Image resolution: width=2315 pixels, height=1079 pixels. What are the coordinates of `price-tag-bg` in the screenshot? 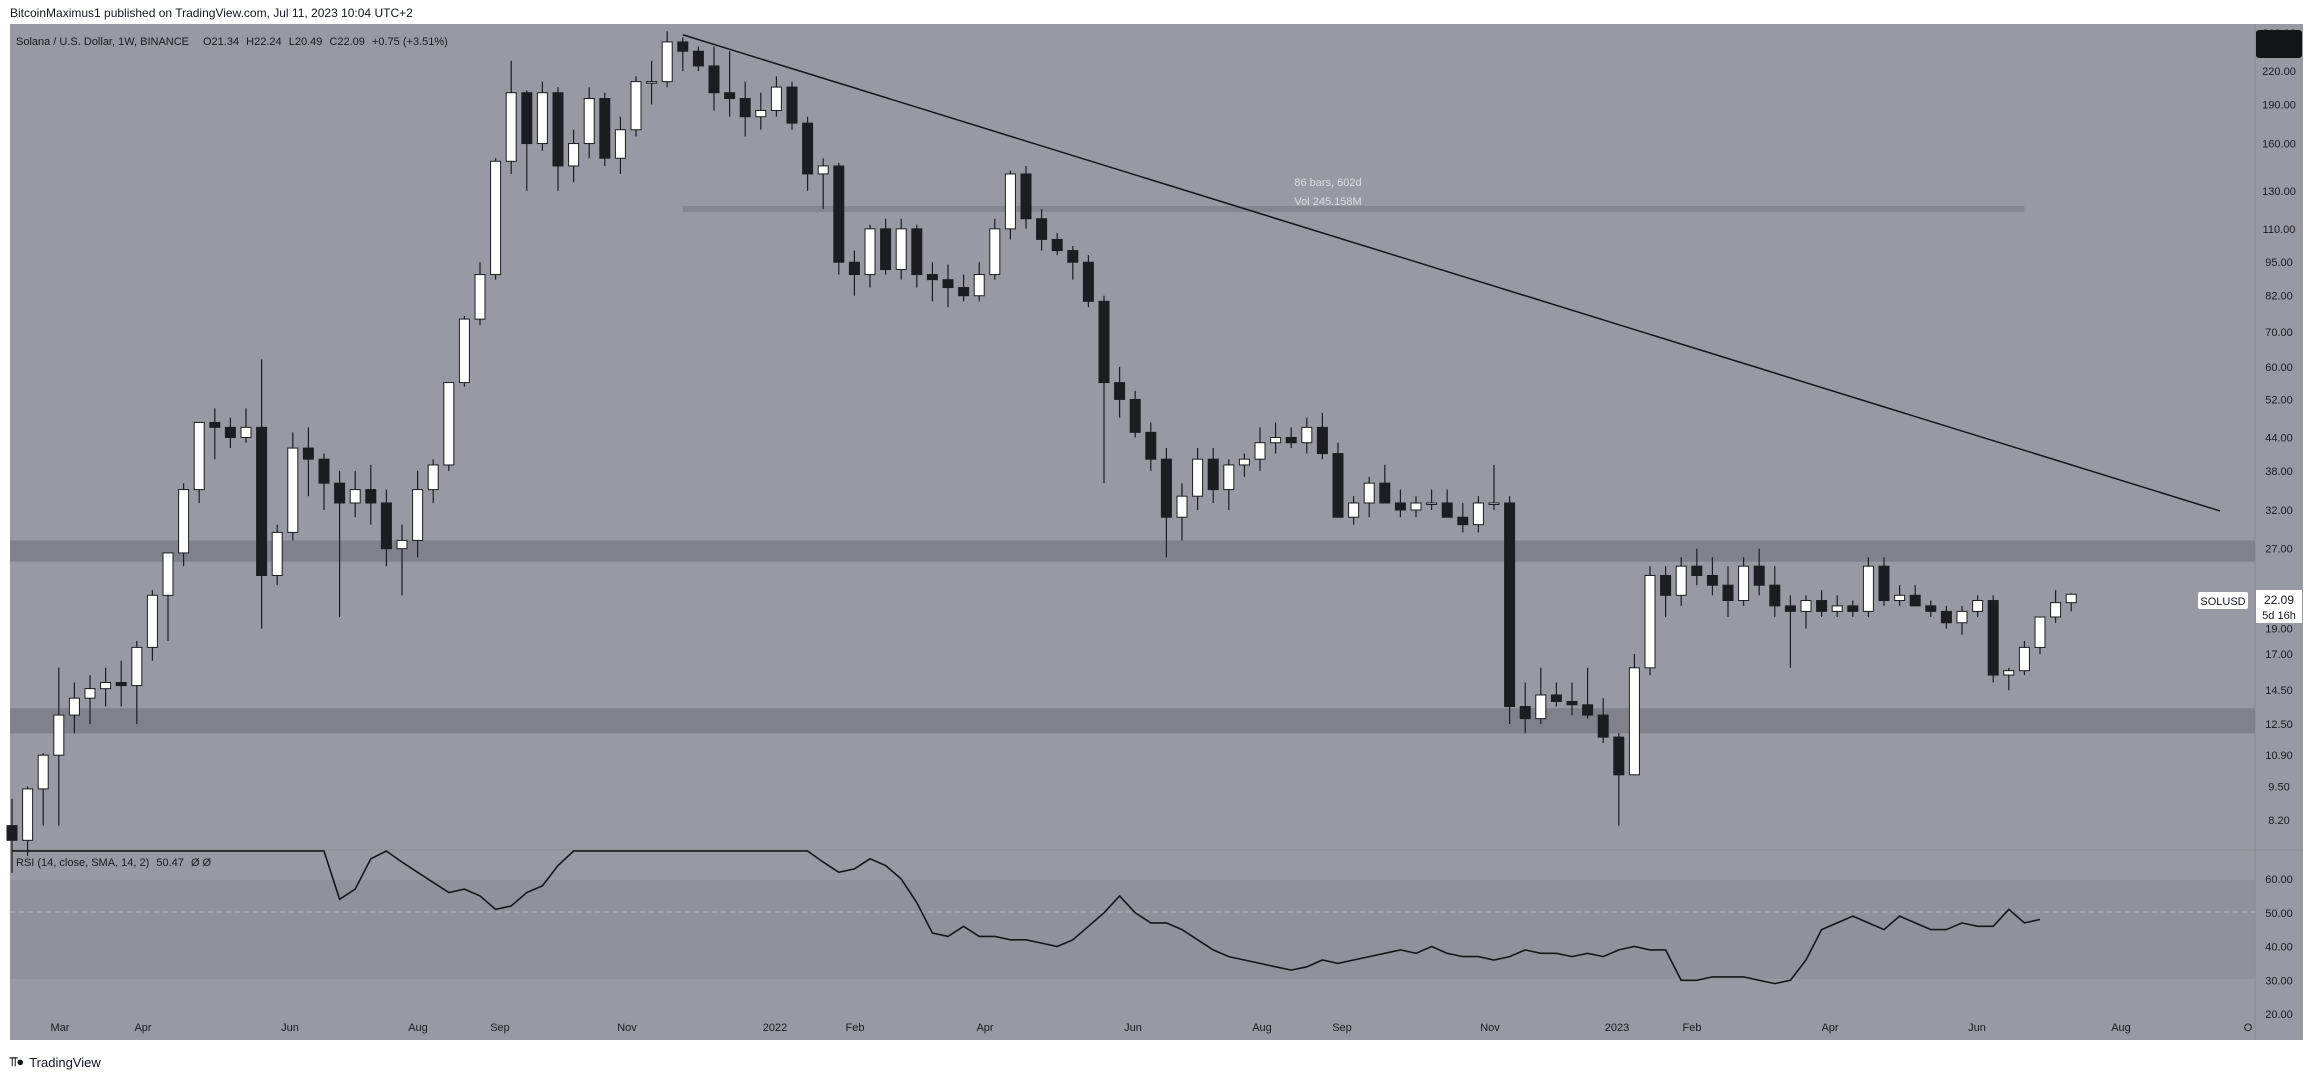 It's located at (2279, 606).